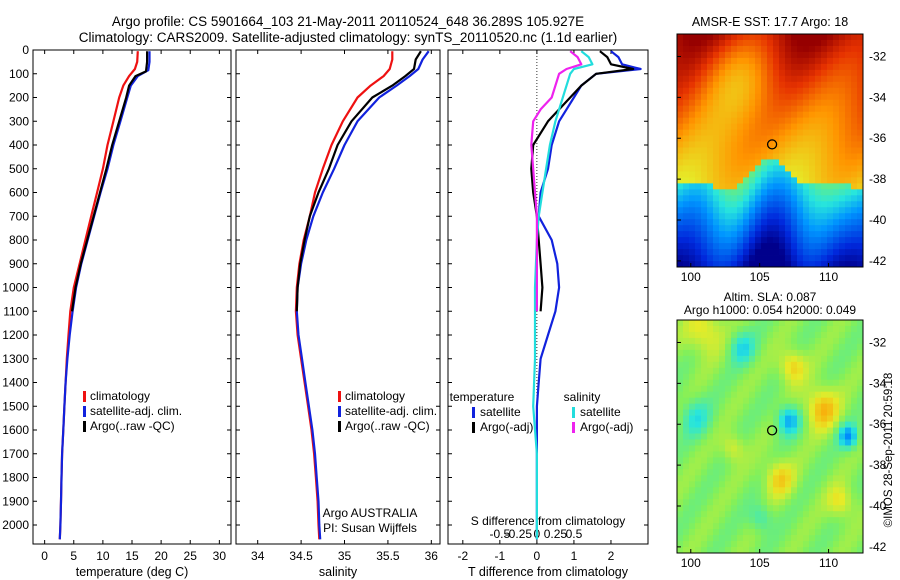  What do you see at coordinates (15, 430) in the screenshot?
I see `depth-ytick-label: 1600` at bounding box center [15, 430].